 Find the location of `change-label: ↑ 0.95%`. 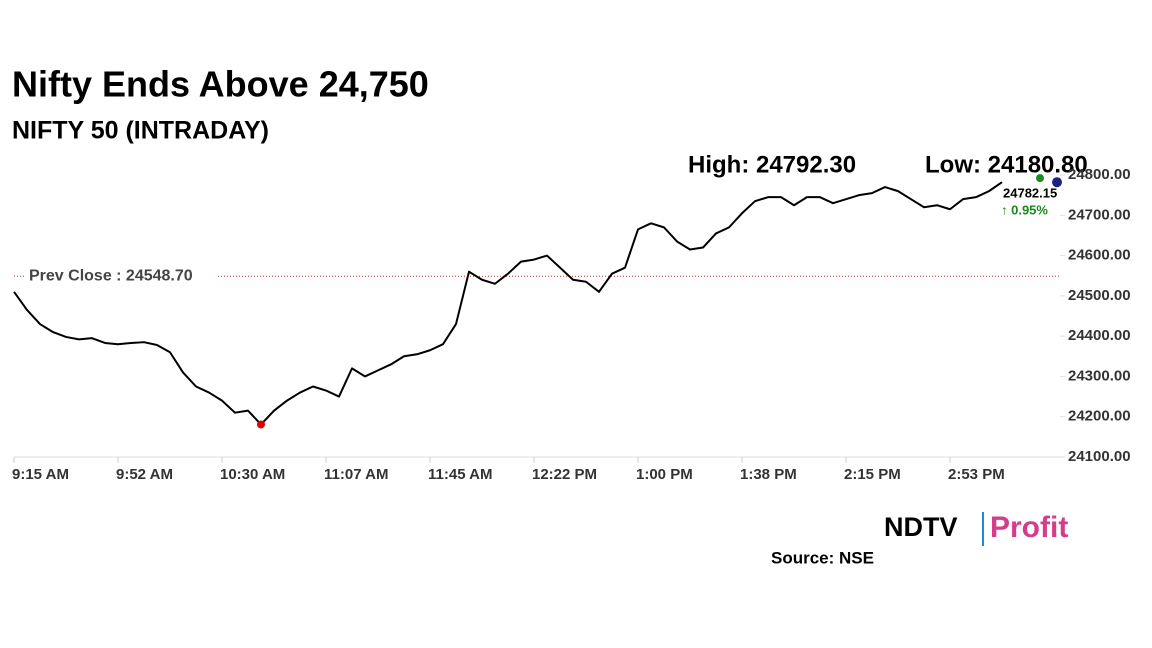

change-label: ↑ 0.95% is located at coordinates (1024, 209).